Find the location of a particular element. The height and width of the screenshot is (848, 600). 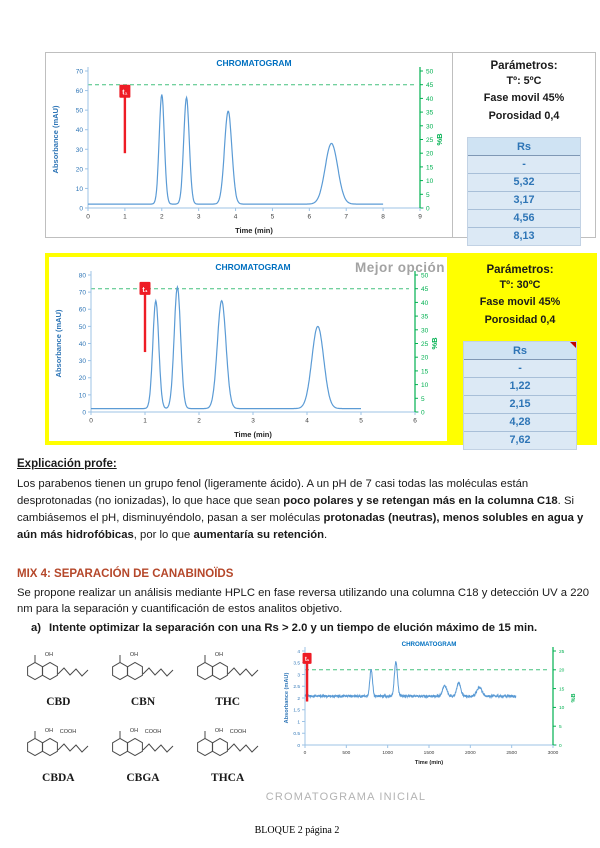

molecule-card: OH COOH CBGA is located at coordinates (143, 752).